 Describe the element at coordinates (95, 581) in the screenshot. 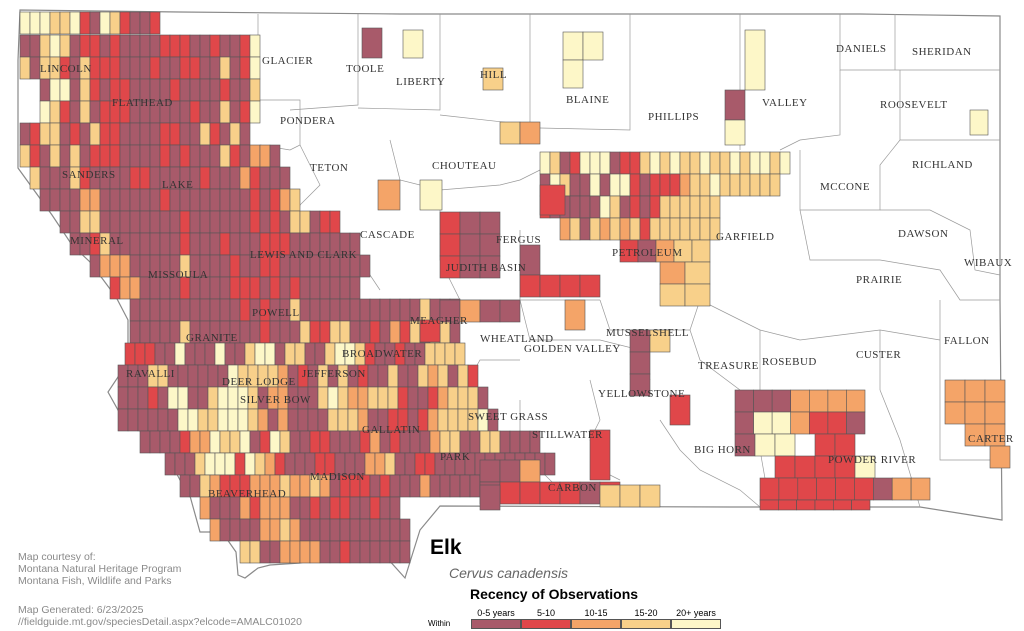

I see `credit-line-3: Montana Fish, Wildlife and Parks` at that location.